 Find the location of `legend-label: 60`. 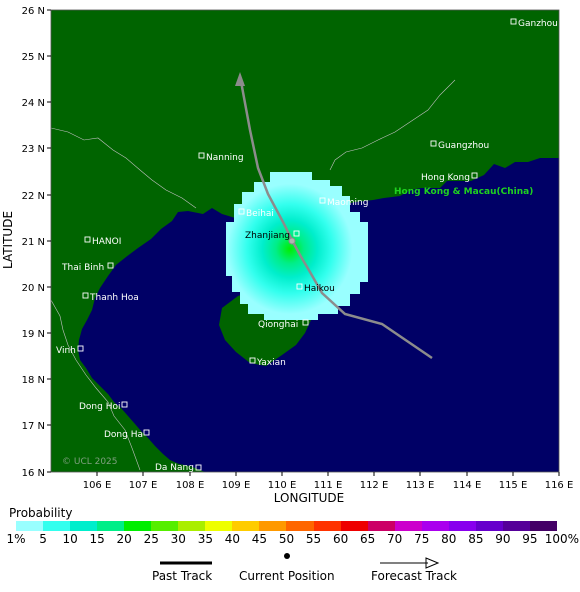

legend-label: 60 is located at coordinates (340, 539).